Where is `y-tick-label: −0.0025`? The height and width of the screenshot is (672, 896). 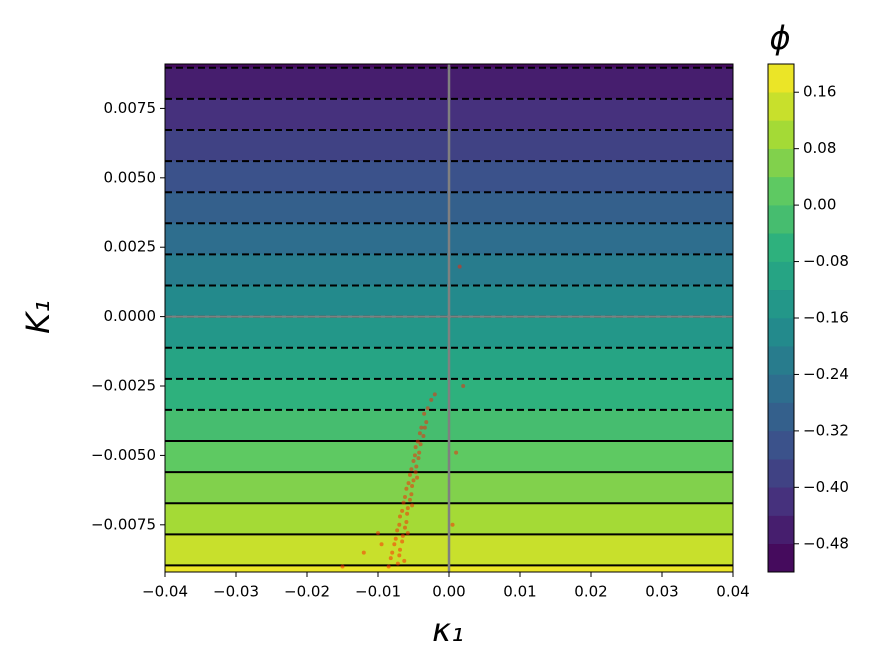
y-tick-label: −0.0025 is located at coordinates (123, 386).